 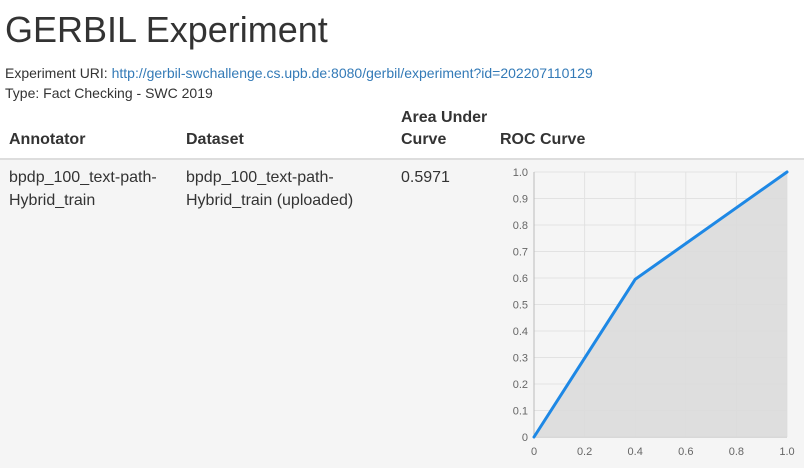 What do you see at coordinates (736, 452) in the screenshot?
I see `x-tick-label: 0.8` at bounding box center [736, 452].